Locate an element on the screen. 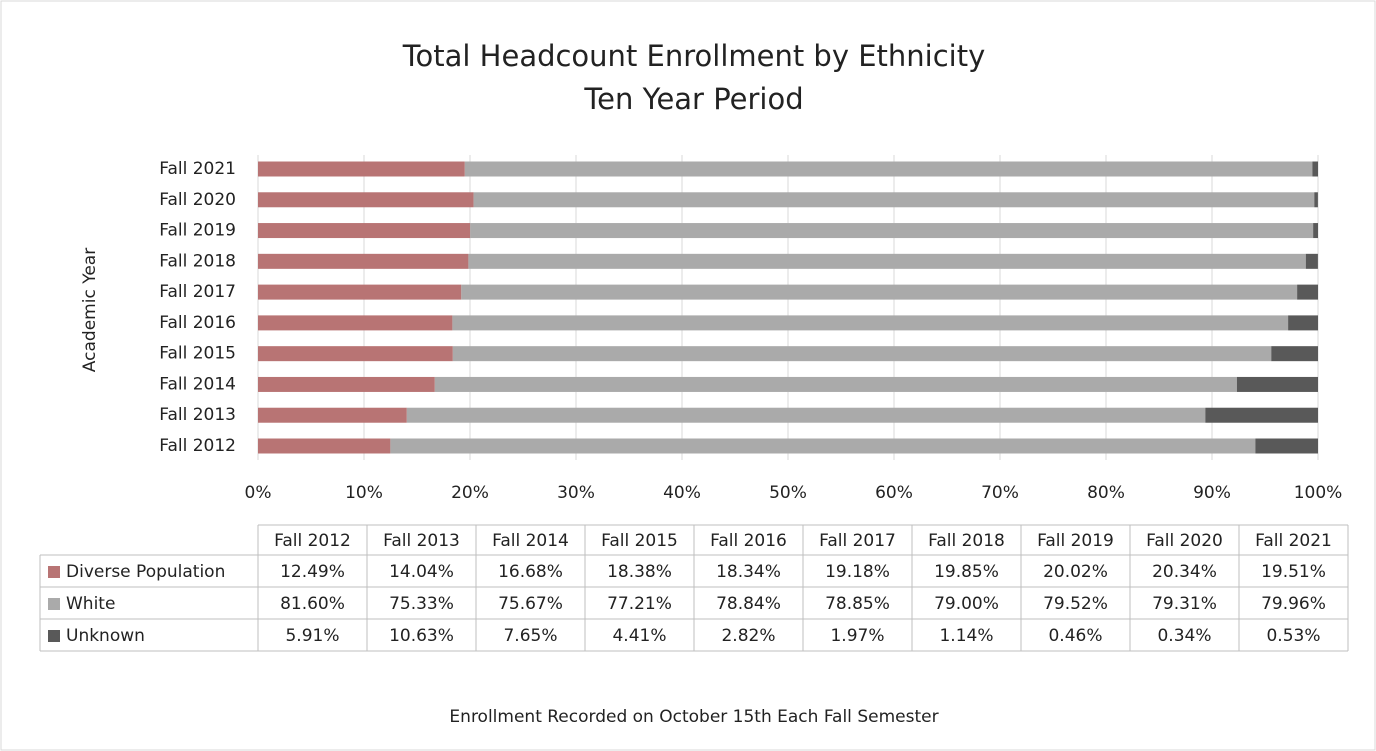 The width and height of the screenshot is (1376, 751). table-cell: 20.02% is located at coordinates (1075, 572).